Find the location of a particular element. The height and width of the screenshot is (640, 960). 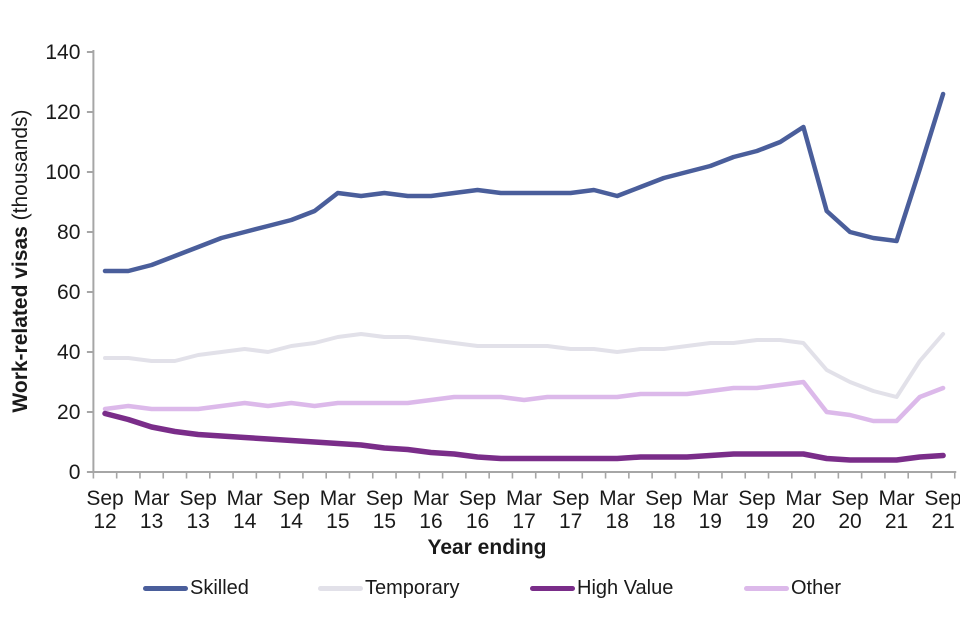

y-tick-label: 140 is located at coordinates (62, 52).